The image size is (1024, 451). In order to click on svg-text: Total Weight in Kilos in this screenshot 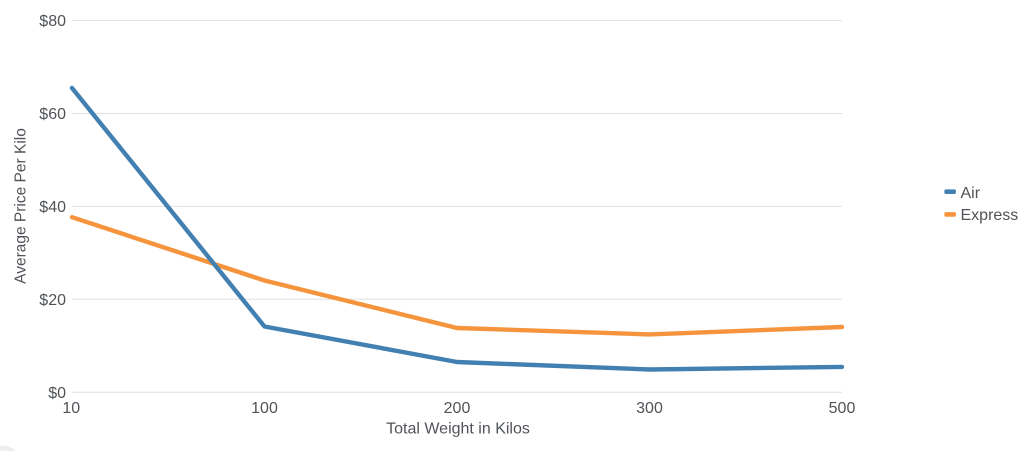, I will do `click(458, 429)`.